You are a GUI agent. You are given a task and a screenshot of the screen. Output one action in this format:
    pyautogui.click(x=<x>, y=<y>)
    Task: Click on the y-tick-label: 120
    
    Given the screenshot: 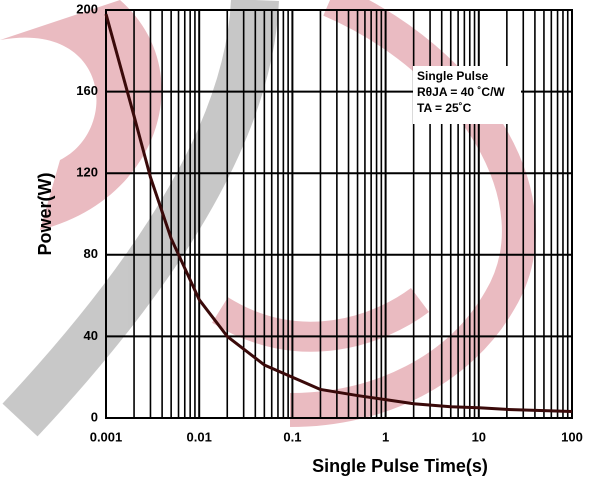 What is the action you would take?
    pyautogui.click(x=87, y=172)
    